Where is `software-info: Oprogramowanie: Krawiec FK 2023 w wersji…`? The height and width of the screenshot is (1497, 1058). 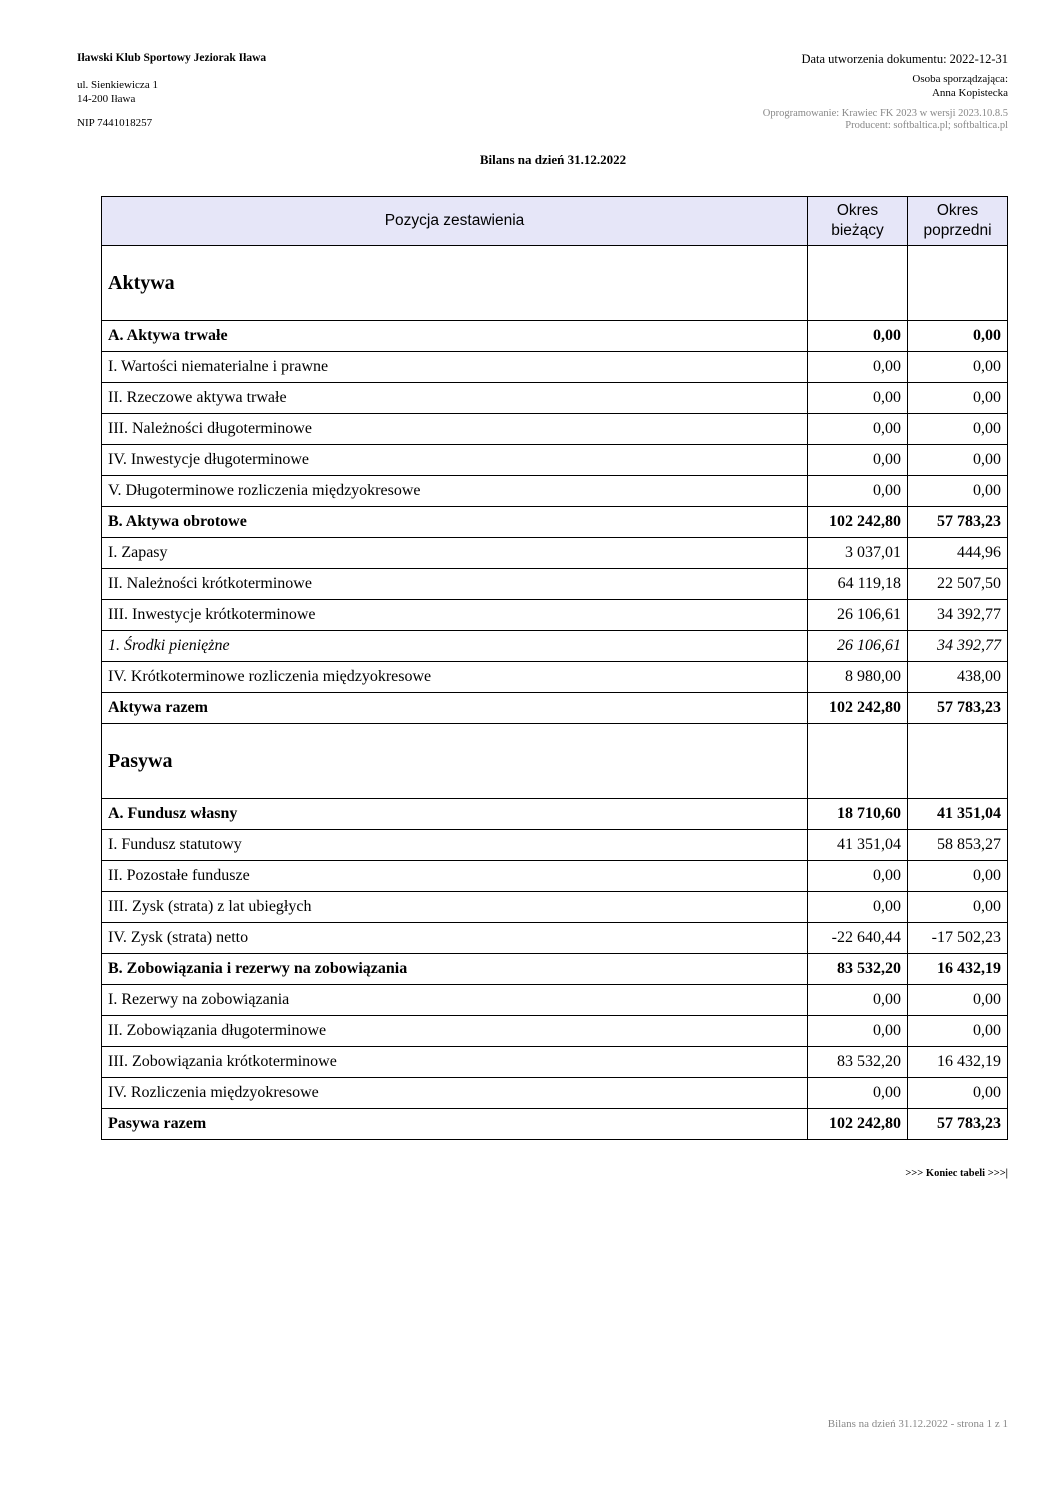
software-info: Oprogramowanie: Krawiec FK 2023 w wersji… is located at coordinates (885, 113).